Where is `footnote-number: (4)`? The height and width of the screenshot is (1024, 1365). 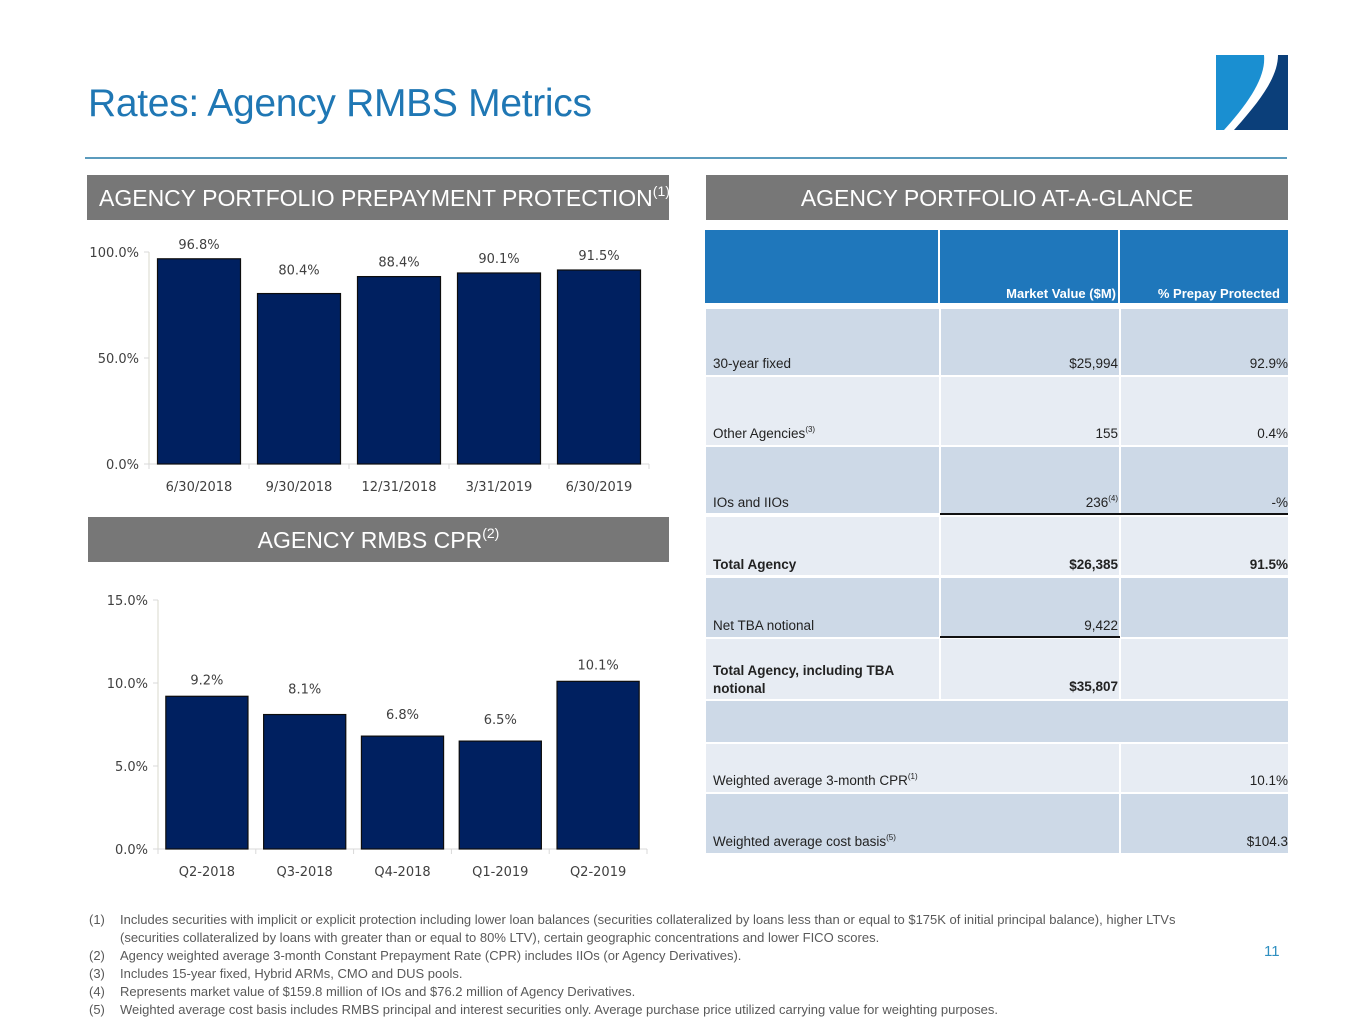 footnote-number: (4) is located at coordinates (97, 991).